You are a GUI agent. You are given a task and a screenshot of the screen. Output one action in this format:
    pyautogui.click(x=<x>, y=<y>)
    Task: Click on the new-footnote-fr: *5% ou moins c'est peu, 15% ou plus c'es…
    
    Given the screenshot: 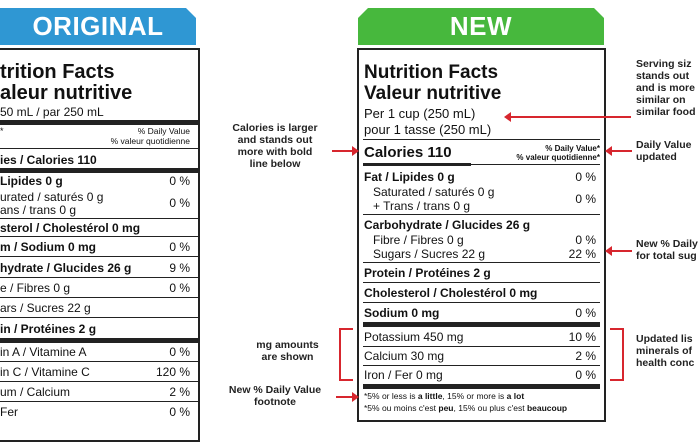 What is the action you would take?
    pyautogui.click(x=465, y=408)
    